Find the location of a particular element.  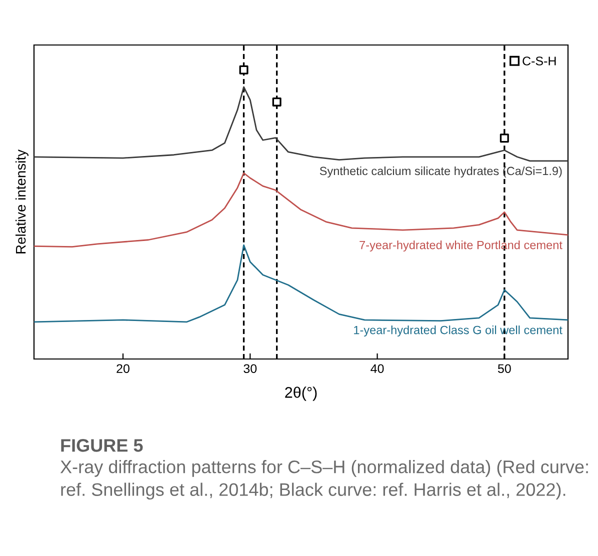

x-tick-label: 20 is located at coordinates (123, 369).